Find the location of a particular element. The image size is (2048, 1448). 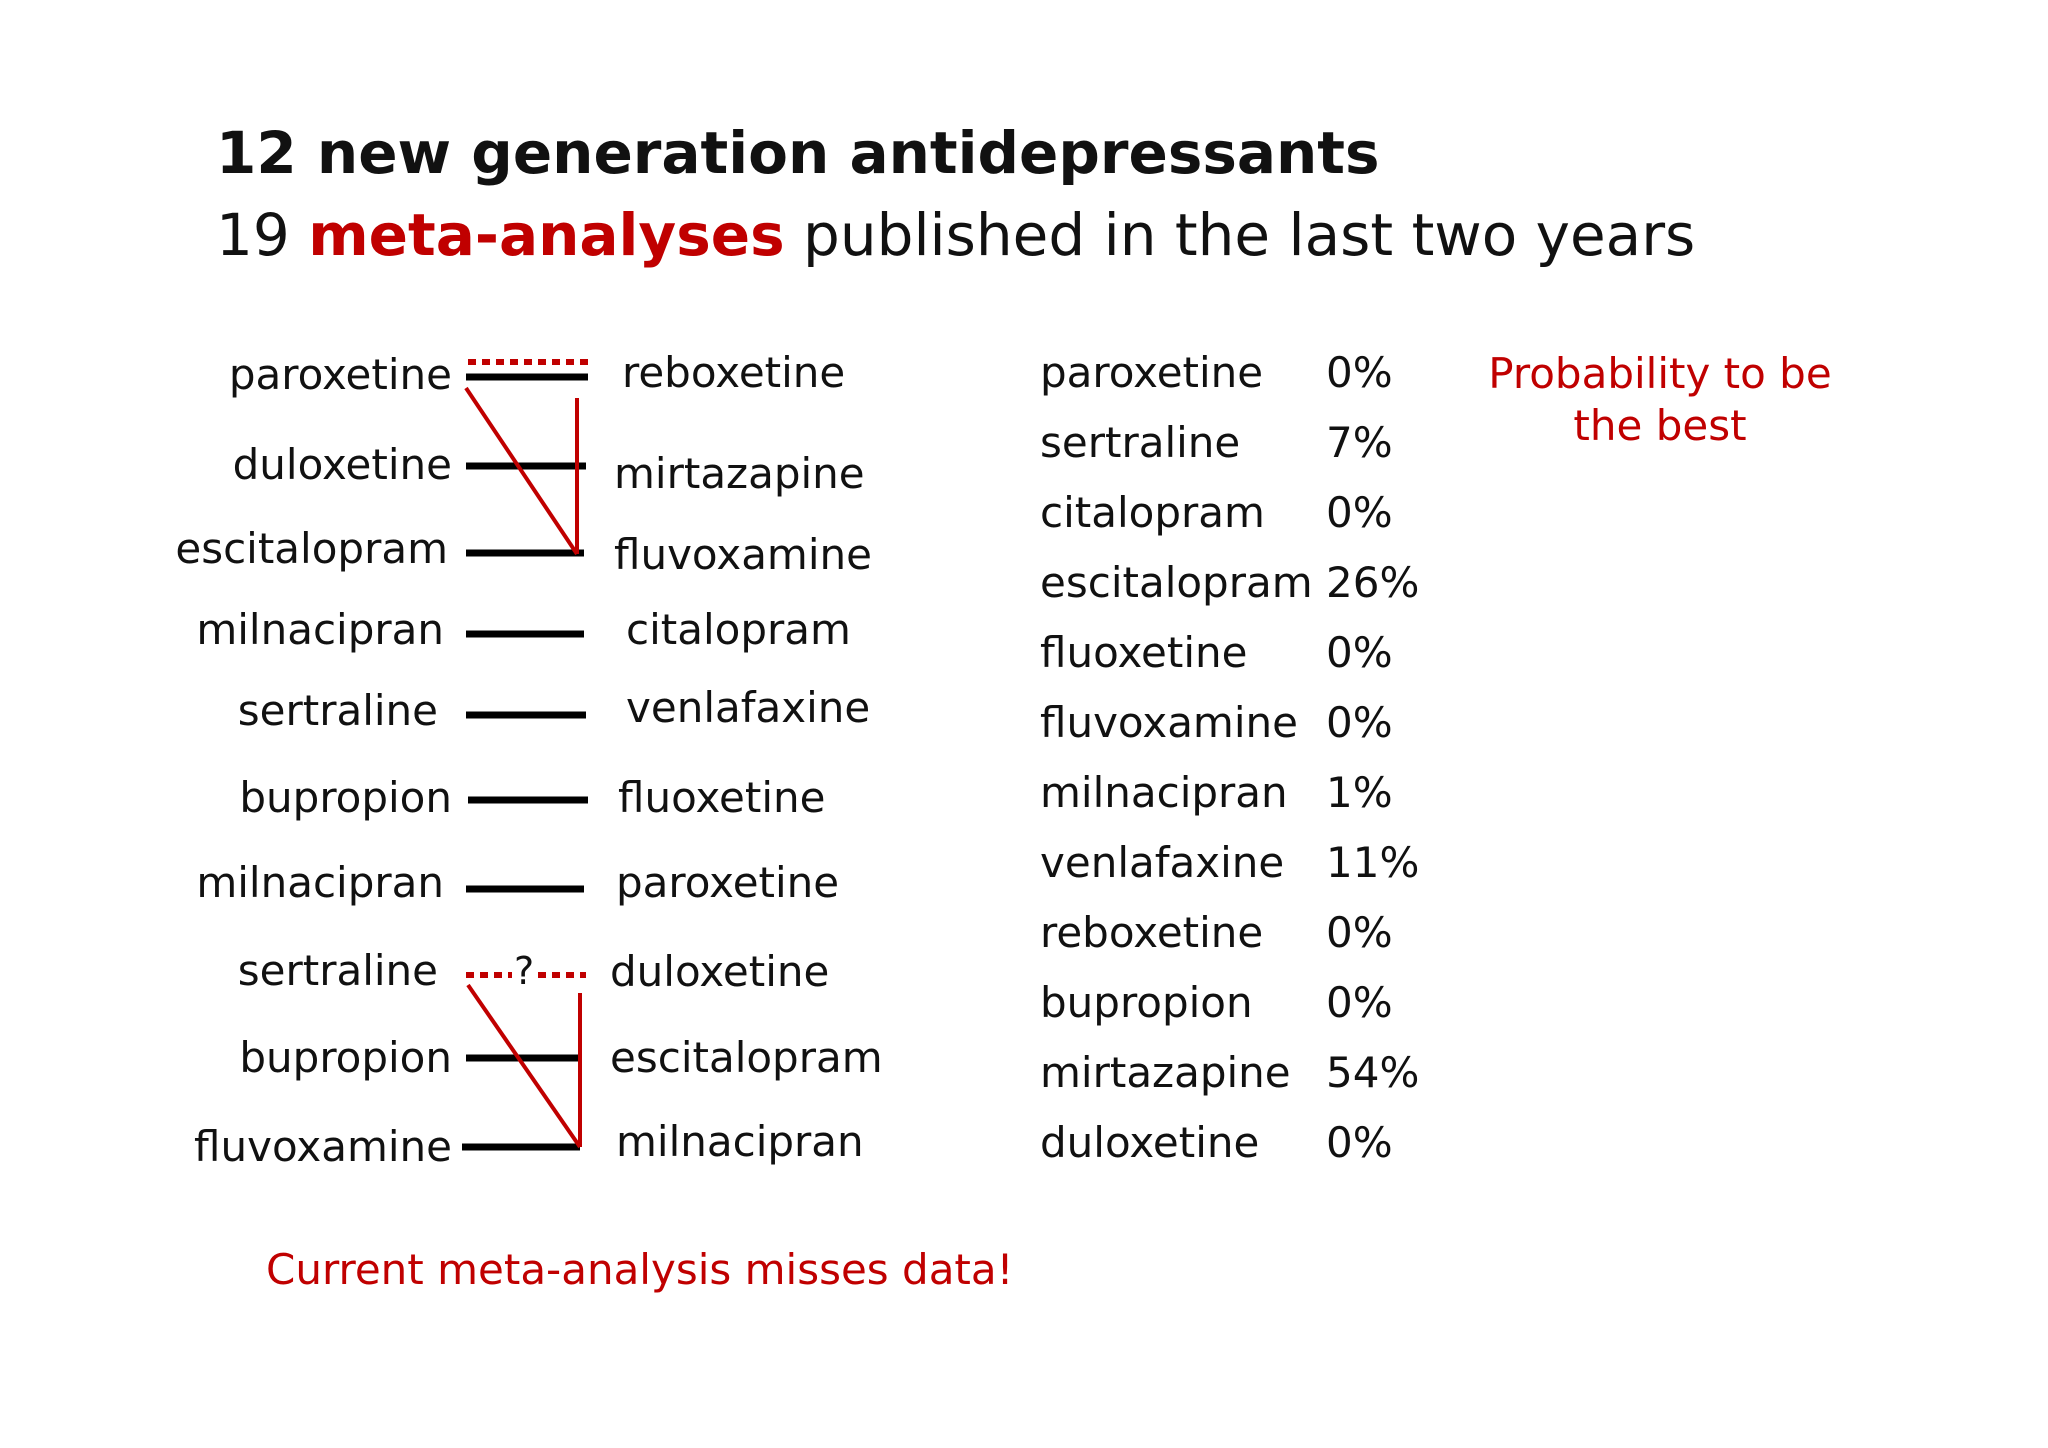

drug-name: fluvoxamine is located at coordinates (1169, 722).